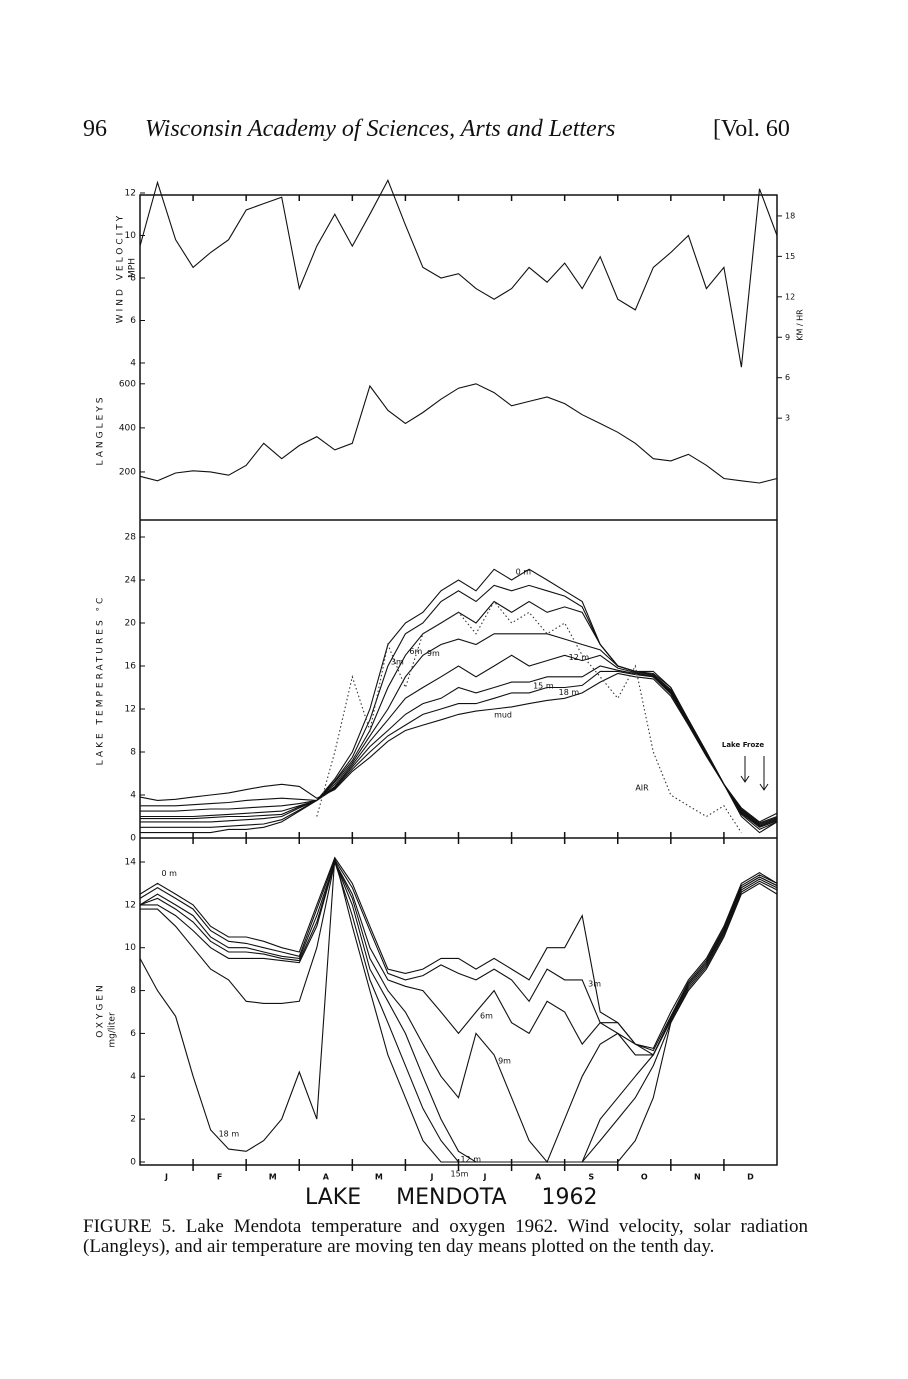 The width and height of the screenshot is (908, 1379). I want to click on page-number: 96, so click(95, 129).